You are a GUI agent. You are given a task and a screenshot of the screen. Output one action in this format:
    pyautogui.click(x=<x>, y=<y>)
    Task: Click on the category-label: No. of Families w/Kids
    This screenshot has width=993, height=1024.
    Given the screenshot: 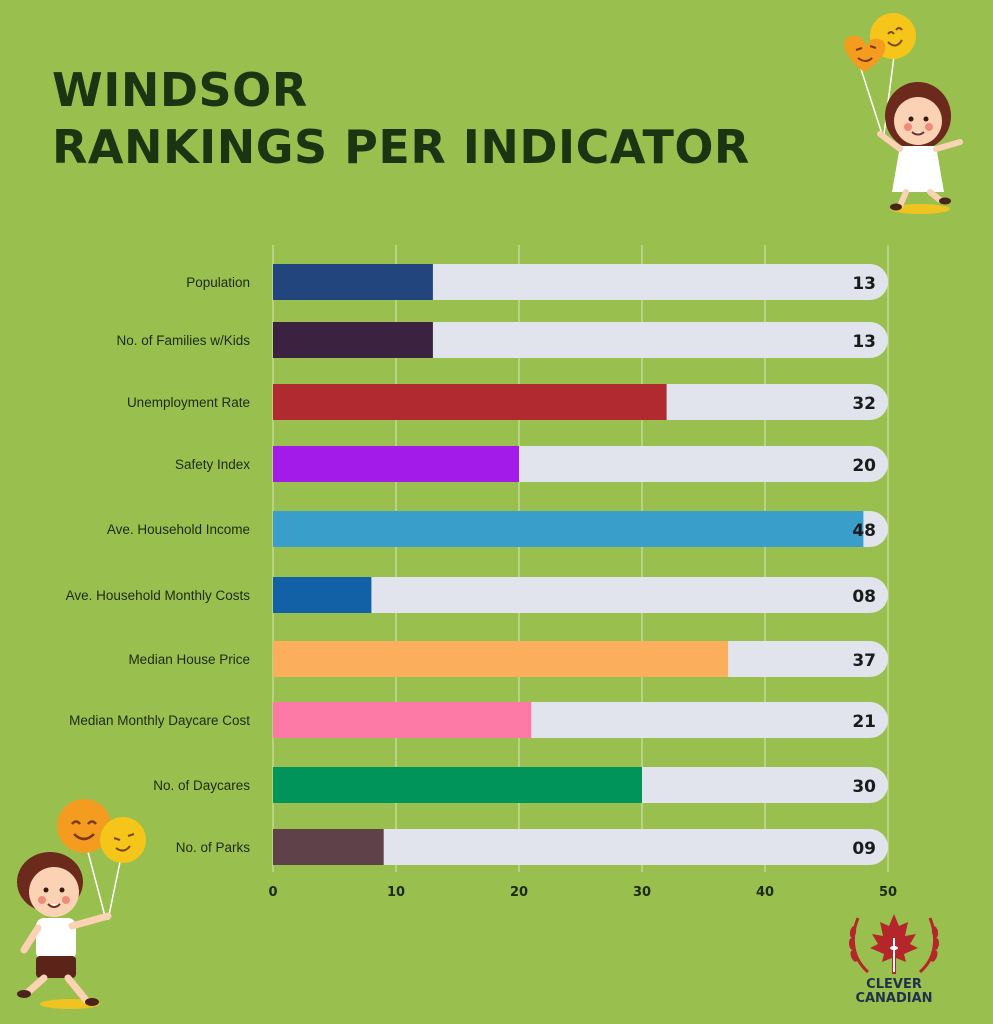 What is the action you would take?
    pyautogui.click(x=183, y=340)
    